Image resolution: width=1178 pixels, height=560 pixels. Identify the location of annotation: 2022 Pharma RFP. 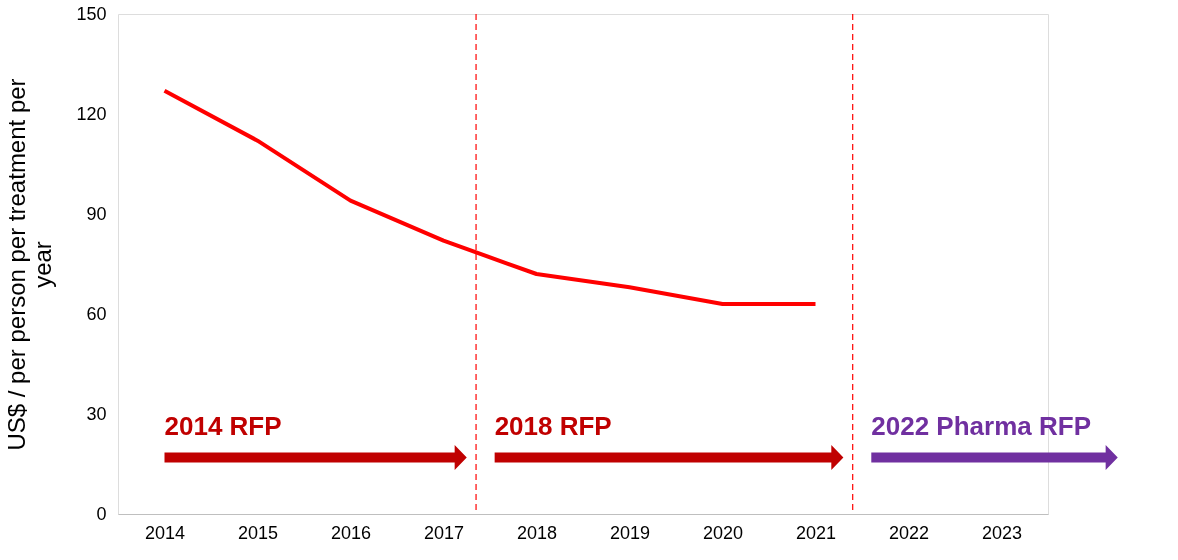
(981, 425).